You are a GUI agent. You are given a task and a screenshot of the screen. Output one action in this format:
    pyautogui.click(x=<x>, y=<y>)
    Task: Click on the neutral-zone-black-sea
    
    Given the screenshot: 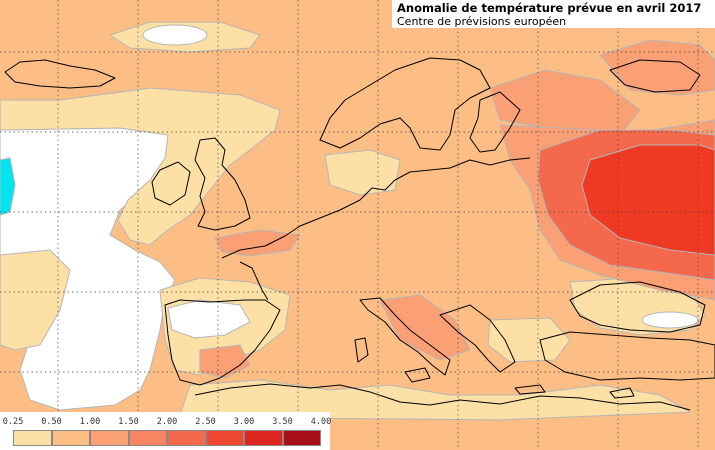 What is the action you would take?
    pyautogui.click(x=670, y=320)
    